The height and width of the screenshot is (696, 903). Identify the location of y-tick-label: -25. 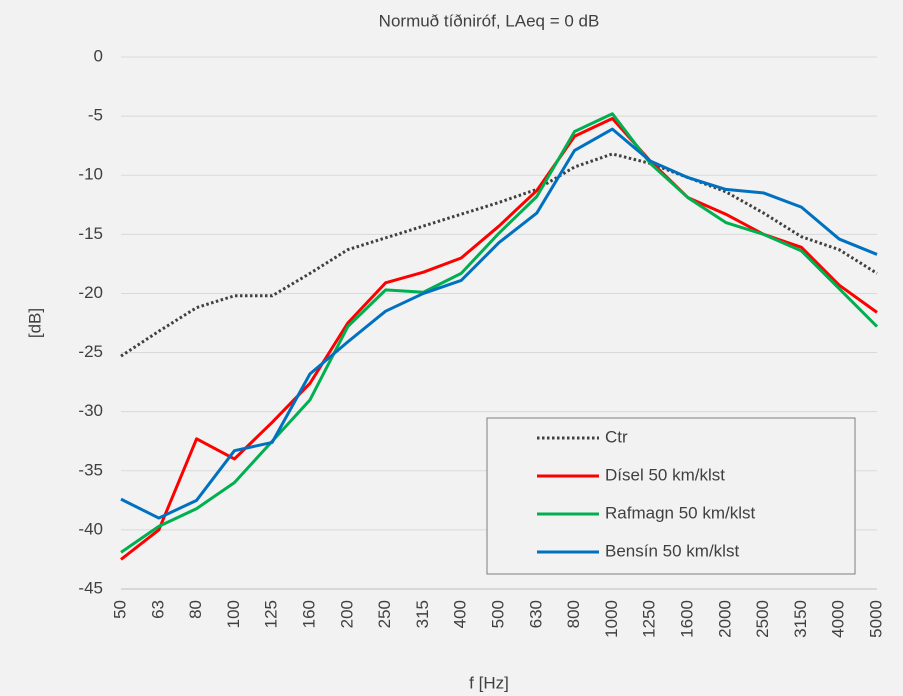
(90, 351).